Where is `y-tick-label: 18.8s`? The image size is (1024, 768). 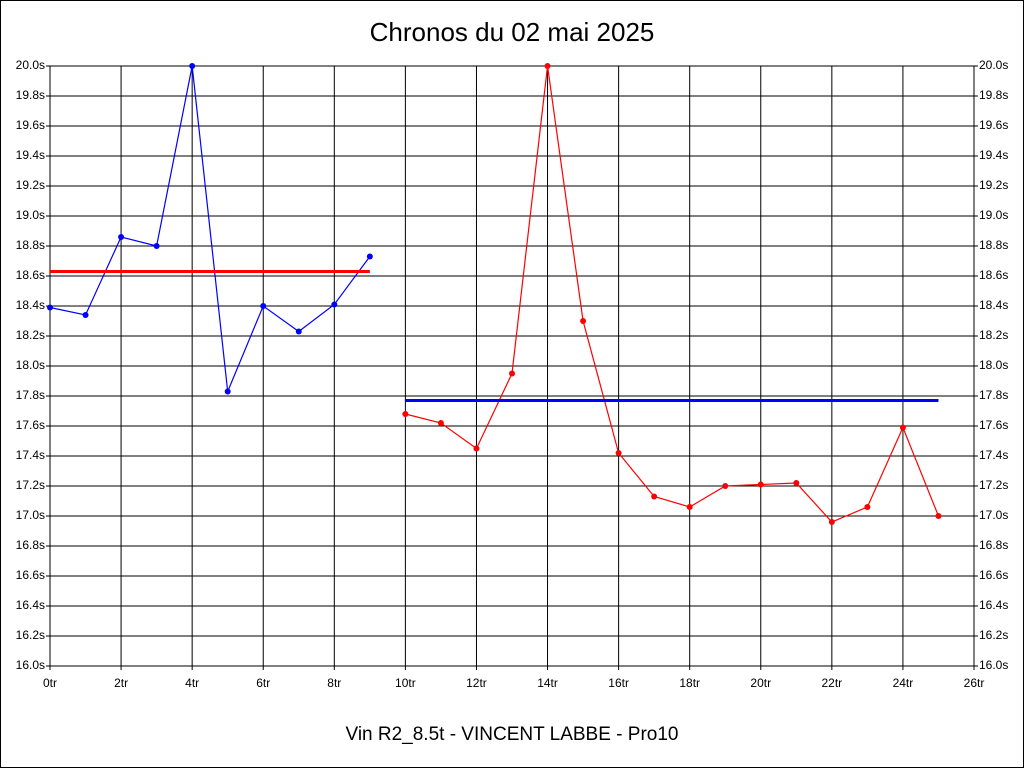 y-tick-label: 18.8s is located at coordinates (30, 245).